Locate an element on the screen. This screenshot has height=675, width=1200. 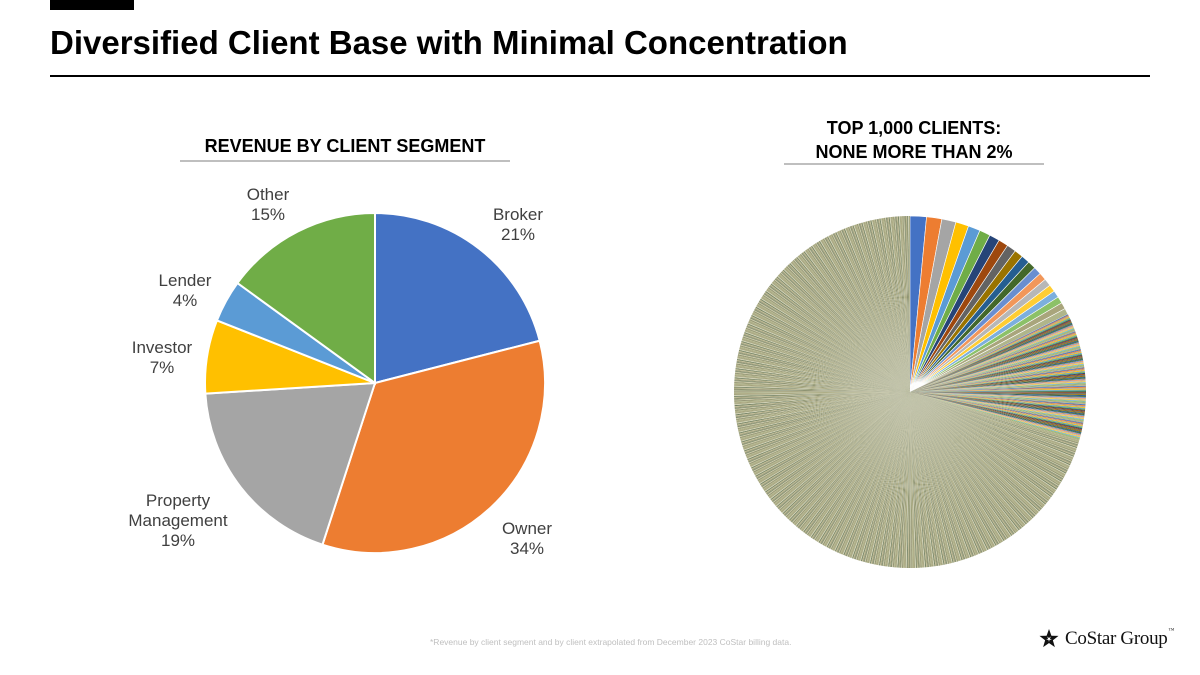
label-other-value: 15% is located at coordinates (268, 214).